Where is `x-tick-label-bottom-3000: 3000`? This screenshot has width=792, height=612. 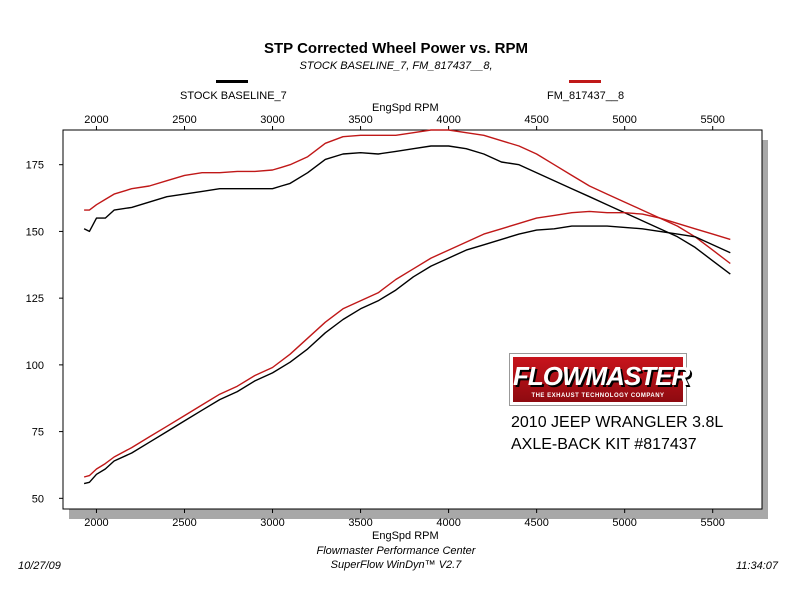 x-tick-label-bottom-3000: 3000 is located at coordinates (272, 523).